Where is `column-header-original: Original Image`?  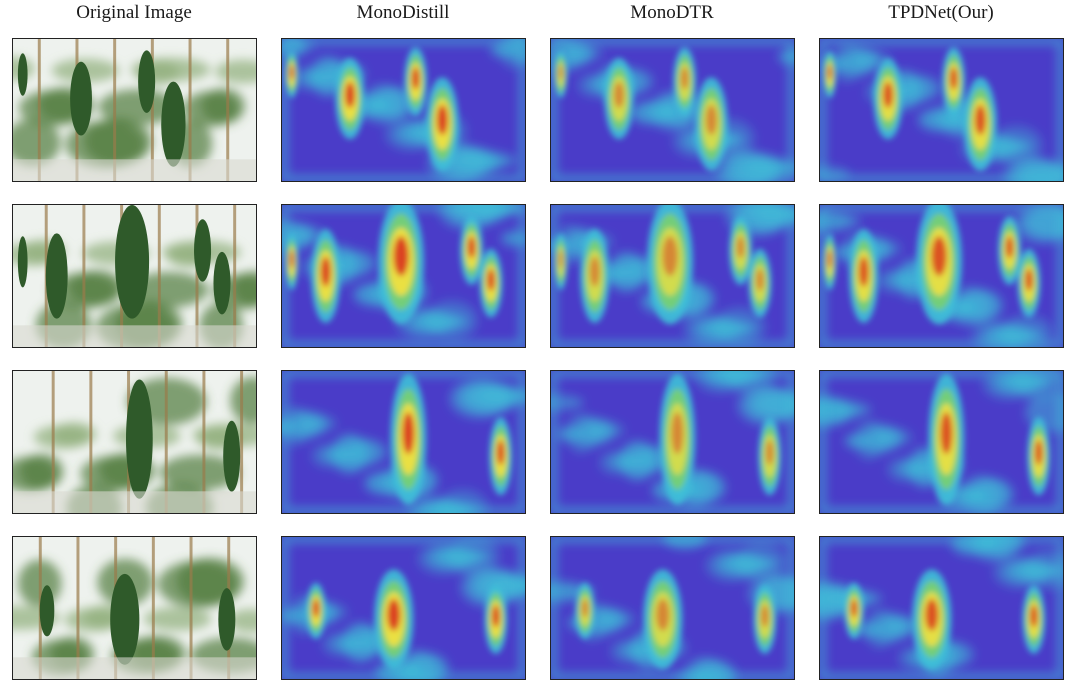 column-header-original: Original Image is located at coordinates (134, 12).